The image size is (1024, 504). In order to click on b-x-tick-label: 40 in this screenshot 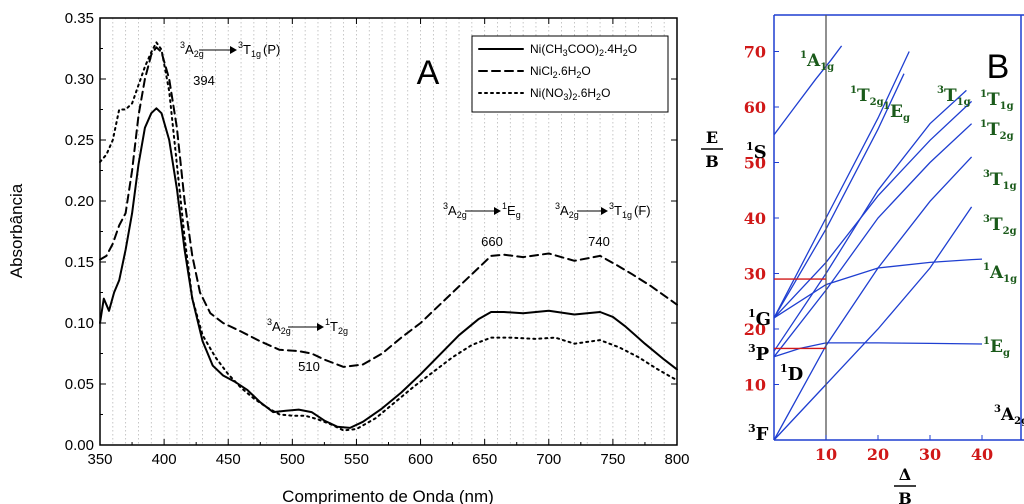, I will do `click(982, 454)`.